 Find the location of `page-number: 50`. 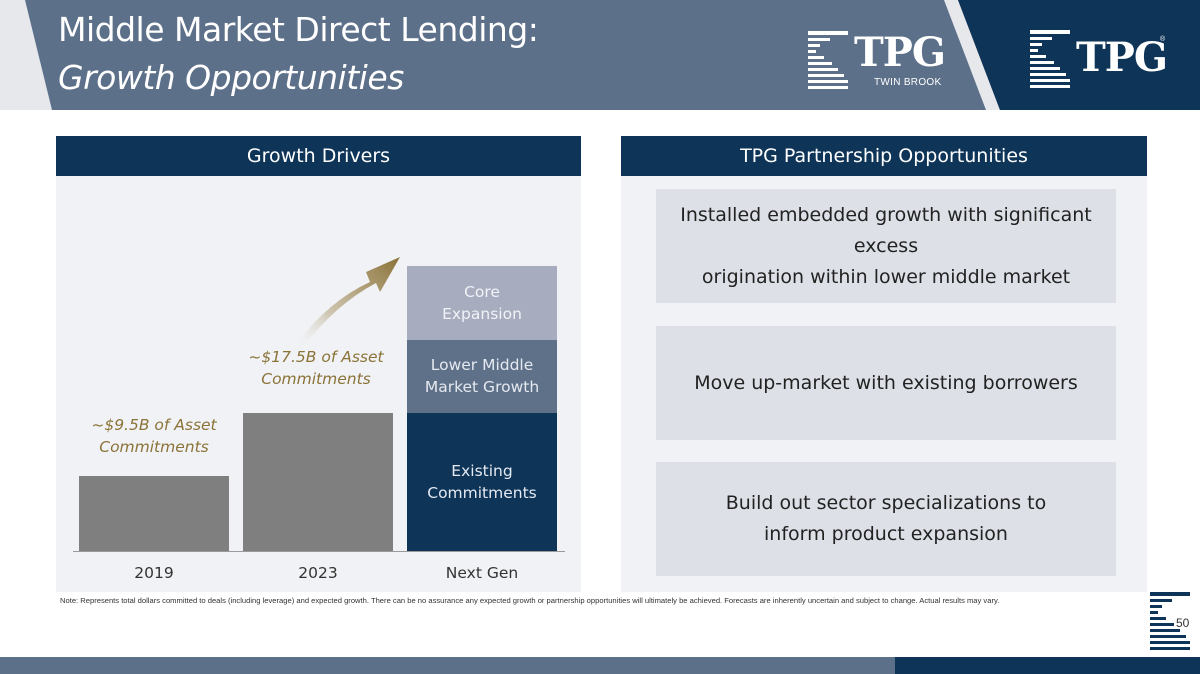

page-number: 50 is located at coordinates (1183, 623).